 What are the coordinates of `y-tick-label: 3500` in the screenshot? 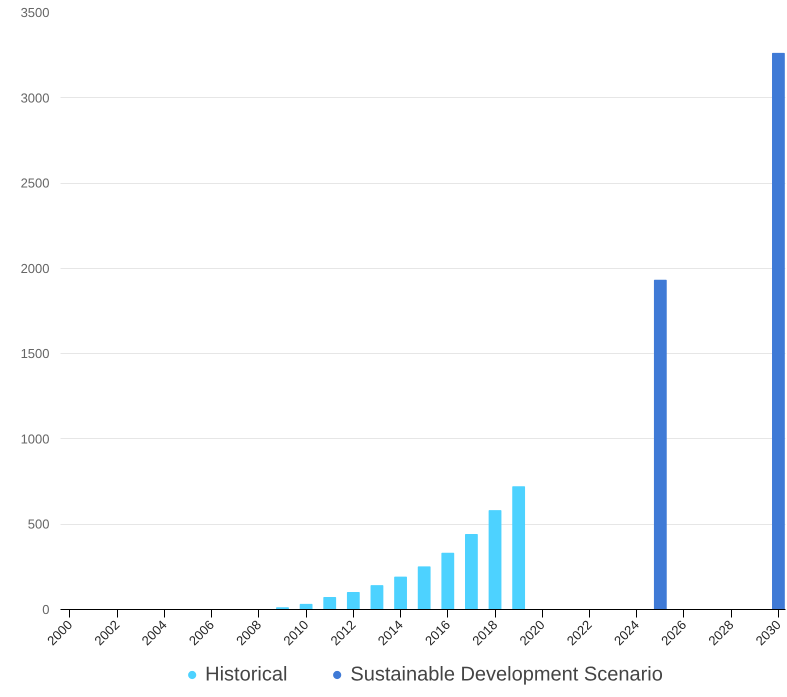 It's located at (35, 12).